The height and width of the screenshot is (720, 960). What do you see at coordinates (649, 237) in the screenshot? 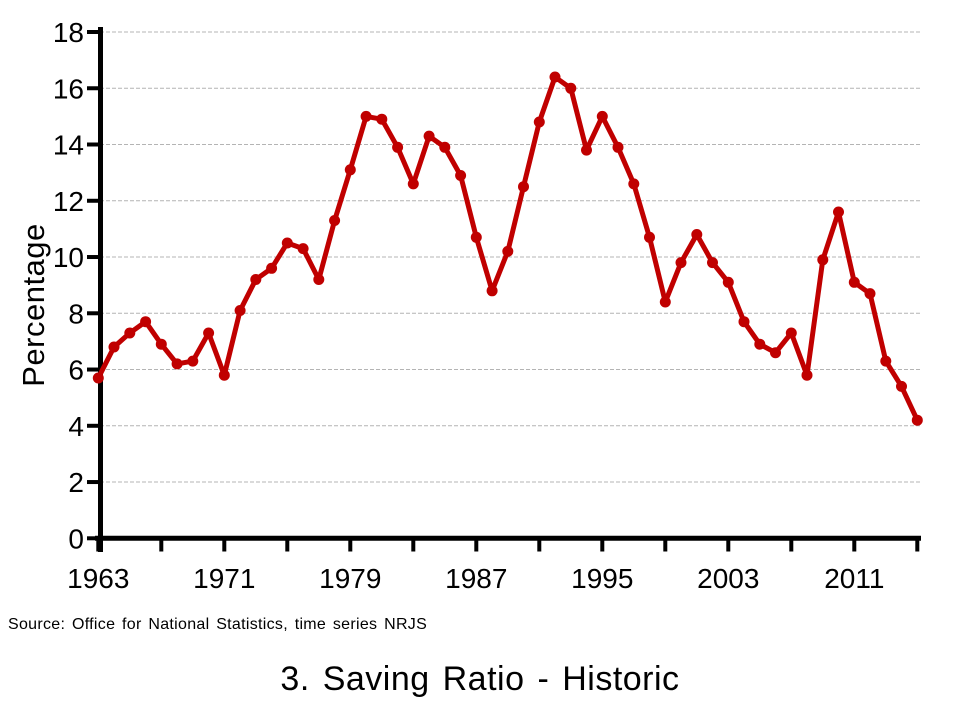
I see `data-point-1998` at bounding box center [649, 237].